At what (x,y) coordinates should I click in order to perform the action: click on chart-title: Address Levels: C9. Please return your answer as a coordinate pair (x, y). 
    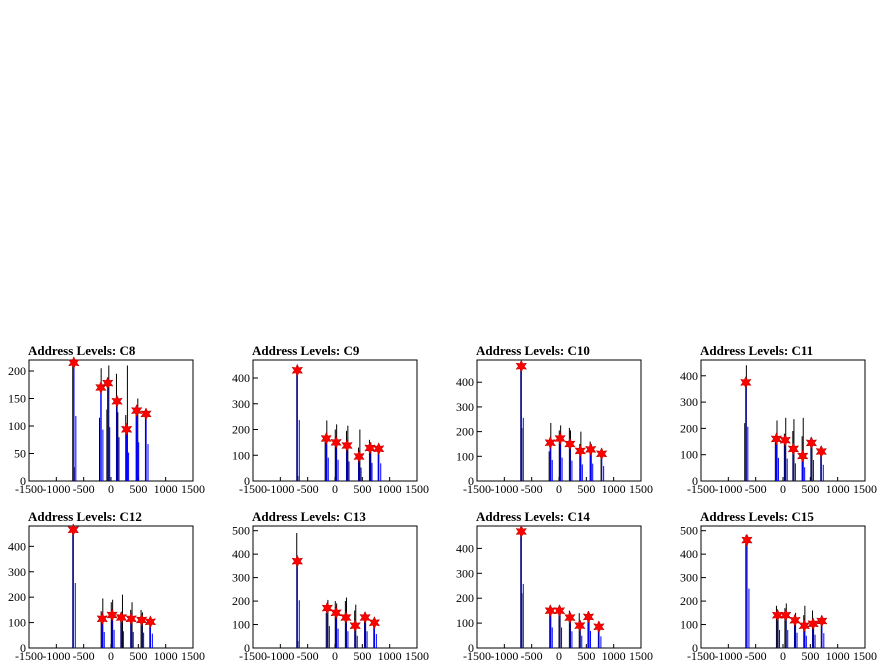
    Looking at the image, I should click on (306, 350).